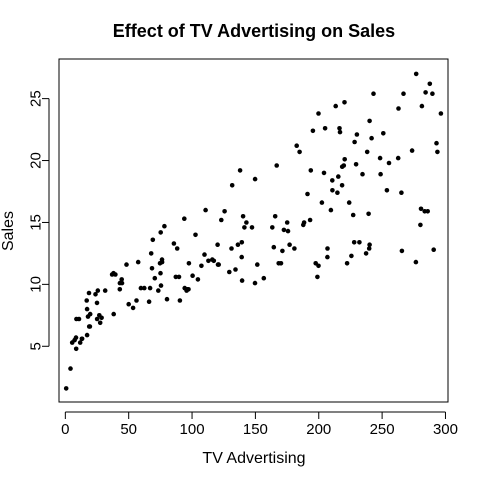 The image size is (480, 485). What do you see at coordinates (36, 284) in the screenshot?
I see `y-tick-label: 10` at bounding box center [36, 284].